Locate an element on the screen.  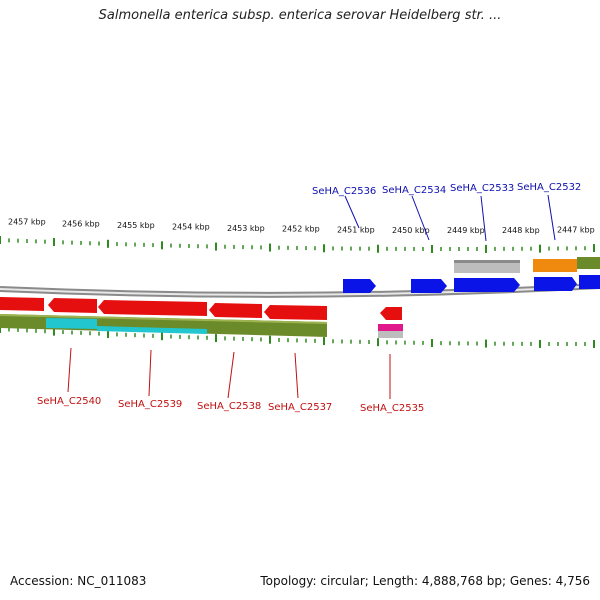
ruler-label: 2450 kbp is located at coordinates (411, 230).